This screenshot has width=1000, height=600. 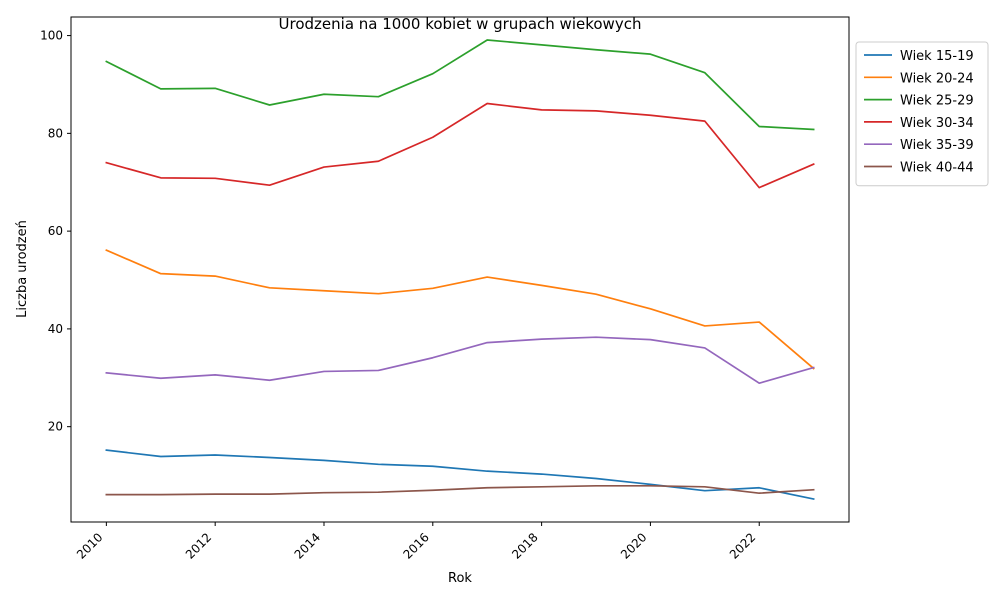 I want to click on y-axis-ticks: 20 40 60 80 100, so click(x=55, y=231).